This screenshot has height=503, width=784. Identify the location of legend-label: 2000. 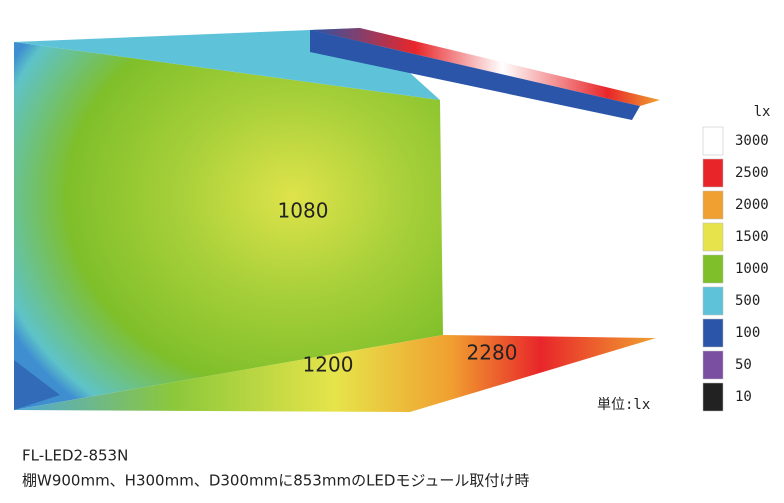
(752, 205).